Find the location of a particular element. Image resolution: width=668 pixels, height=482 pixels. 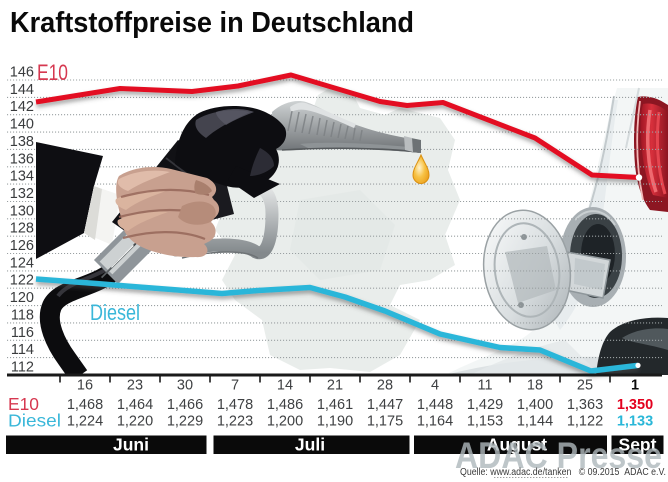

svg-text: 1,447 is located at coordinates (385, 405).